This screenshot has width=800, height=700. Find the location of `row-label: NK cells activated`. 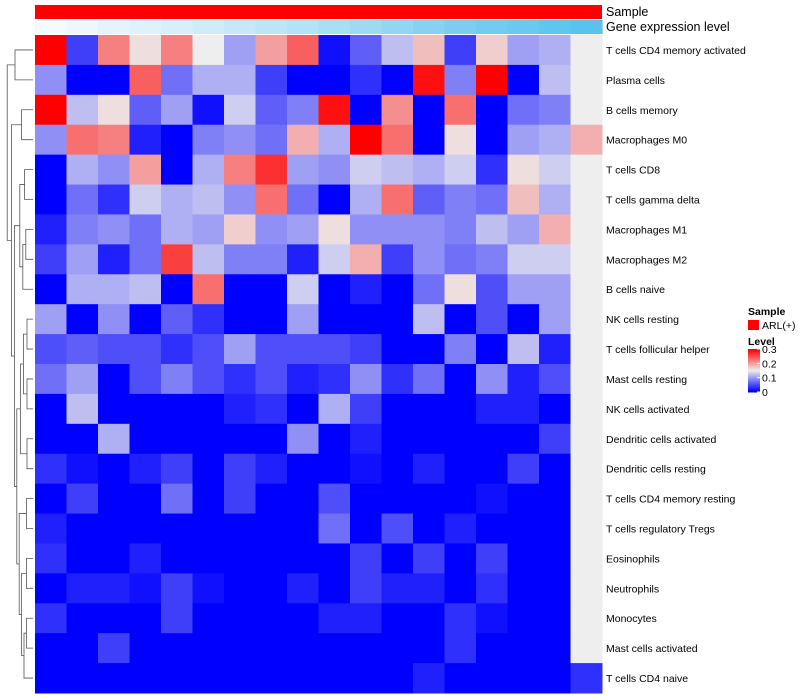

row-label: NK cells activated is located at coordinates (648, 410).